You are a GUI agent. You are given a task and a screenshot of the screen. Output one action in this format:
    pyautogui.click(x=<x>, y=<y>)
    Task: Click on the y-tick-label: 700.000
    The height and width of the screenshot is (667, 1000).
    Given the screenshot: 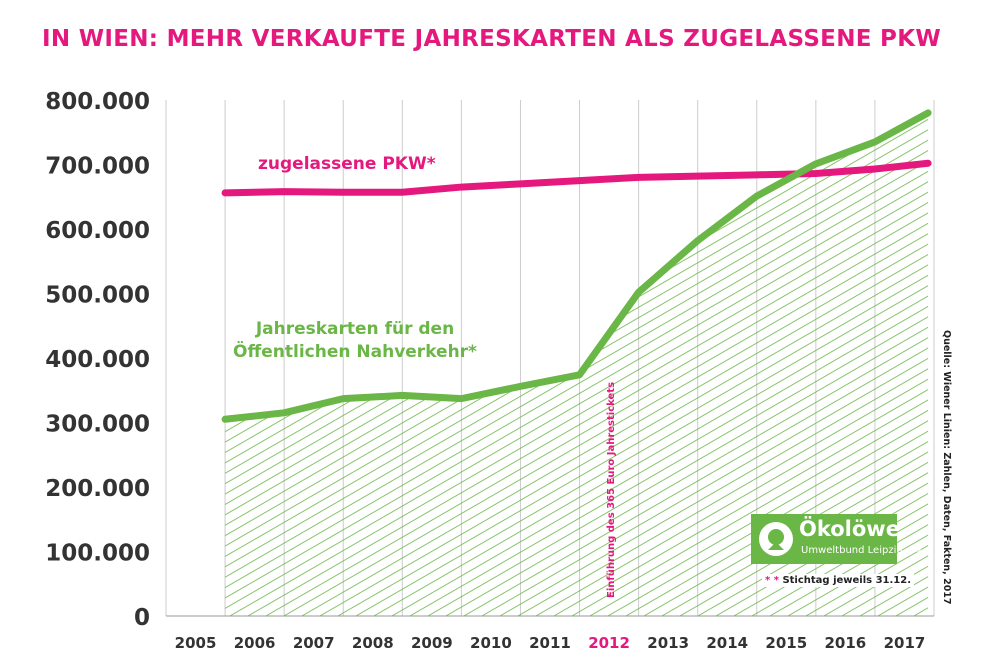 What is the action you would take?
    pyautogui.click(x=97, y=167)
    